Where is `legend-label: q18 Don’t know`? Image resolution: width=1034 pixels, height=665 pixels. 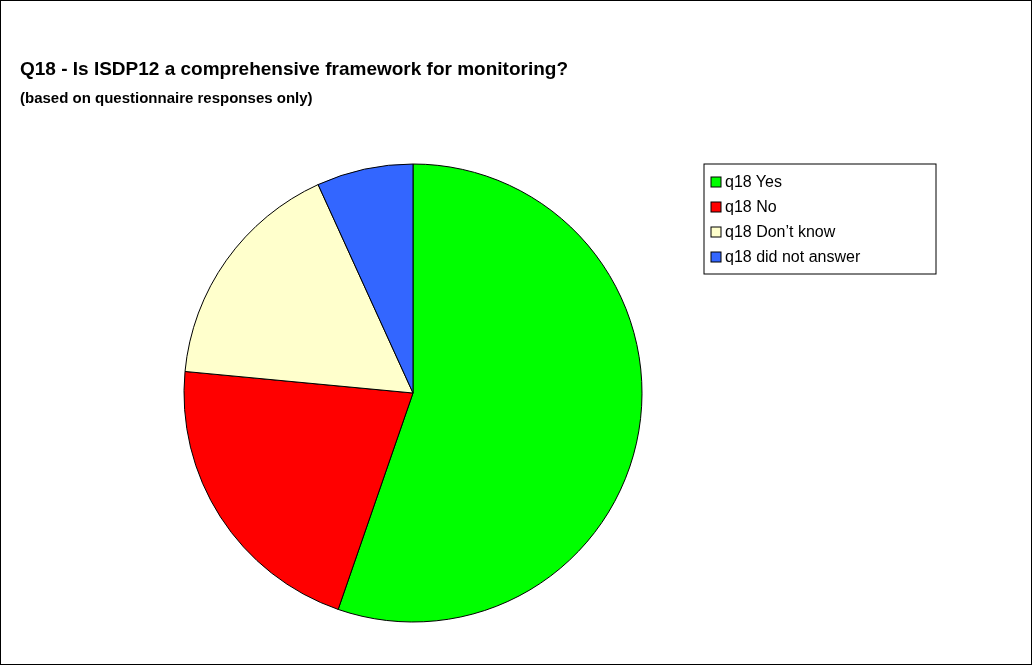
legend-label: q18 Don’t know is located at coordinates (780, 231).